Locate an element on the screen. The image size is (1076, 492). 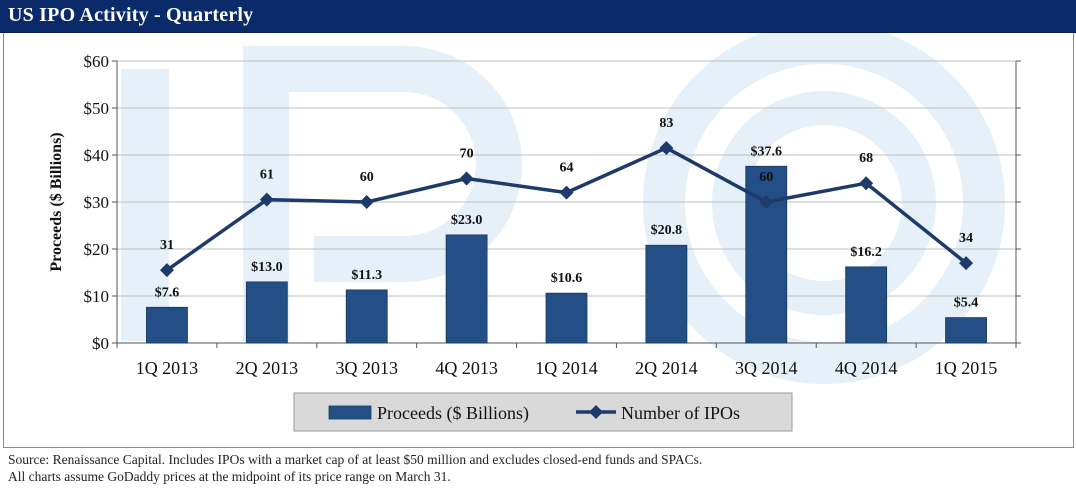
legend-label-proceeds: Proceeds ($ Billions) is located at coordinates (453, 413).